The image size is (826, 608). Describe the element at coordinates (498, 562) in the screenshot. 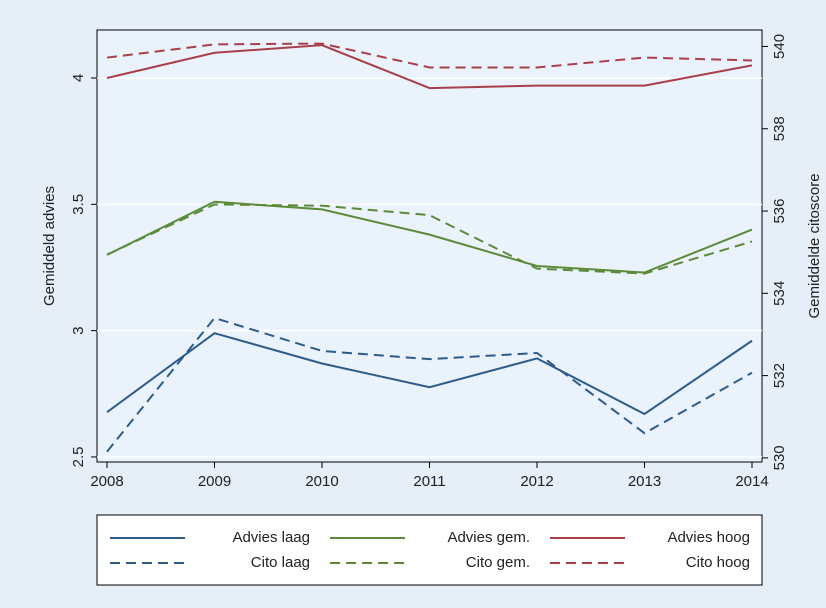

I see `legend-label: Cito gem.` at that location.